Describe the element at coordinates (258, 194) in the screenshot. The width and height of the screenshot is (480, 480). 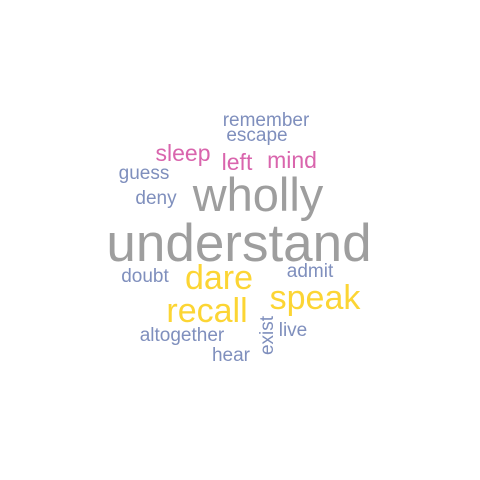
I see `word-wholly: wholly` at that location.